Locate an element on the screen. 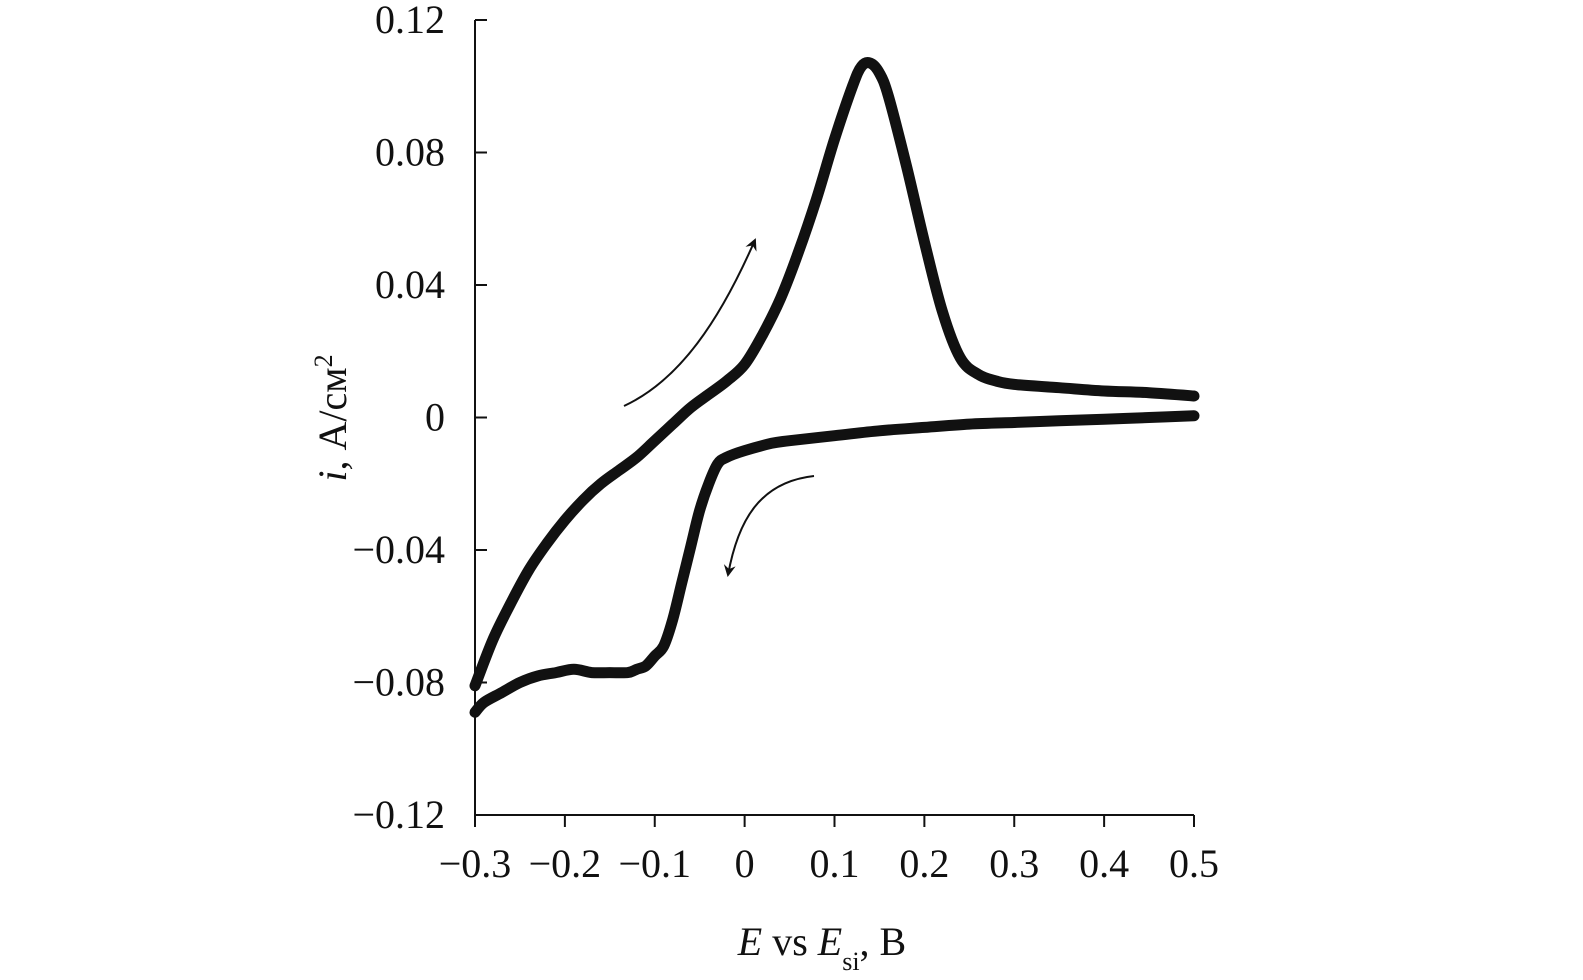 The image size is (1583, 980). cathodic-sweep-line is located at coordinates (834, 564).